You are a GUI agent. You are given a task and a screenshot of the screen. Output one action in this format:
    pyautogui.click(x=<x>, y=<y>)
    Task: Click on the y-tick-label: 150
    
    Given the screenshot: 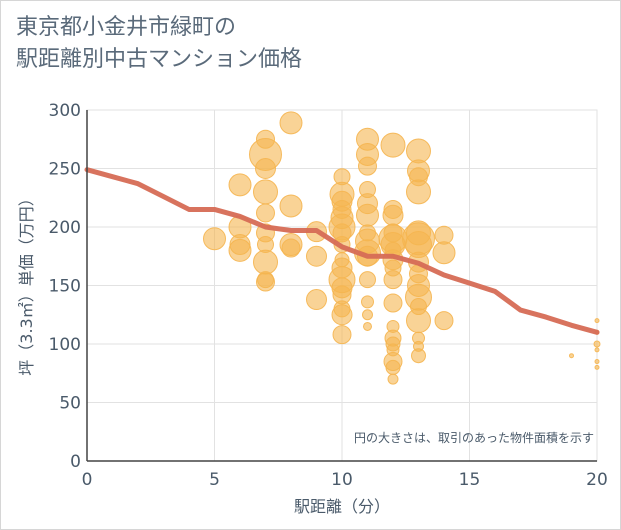 What is the action you would take?
    pyautogui.click(x=65, y=287)
    